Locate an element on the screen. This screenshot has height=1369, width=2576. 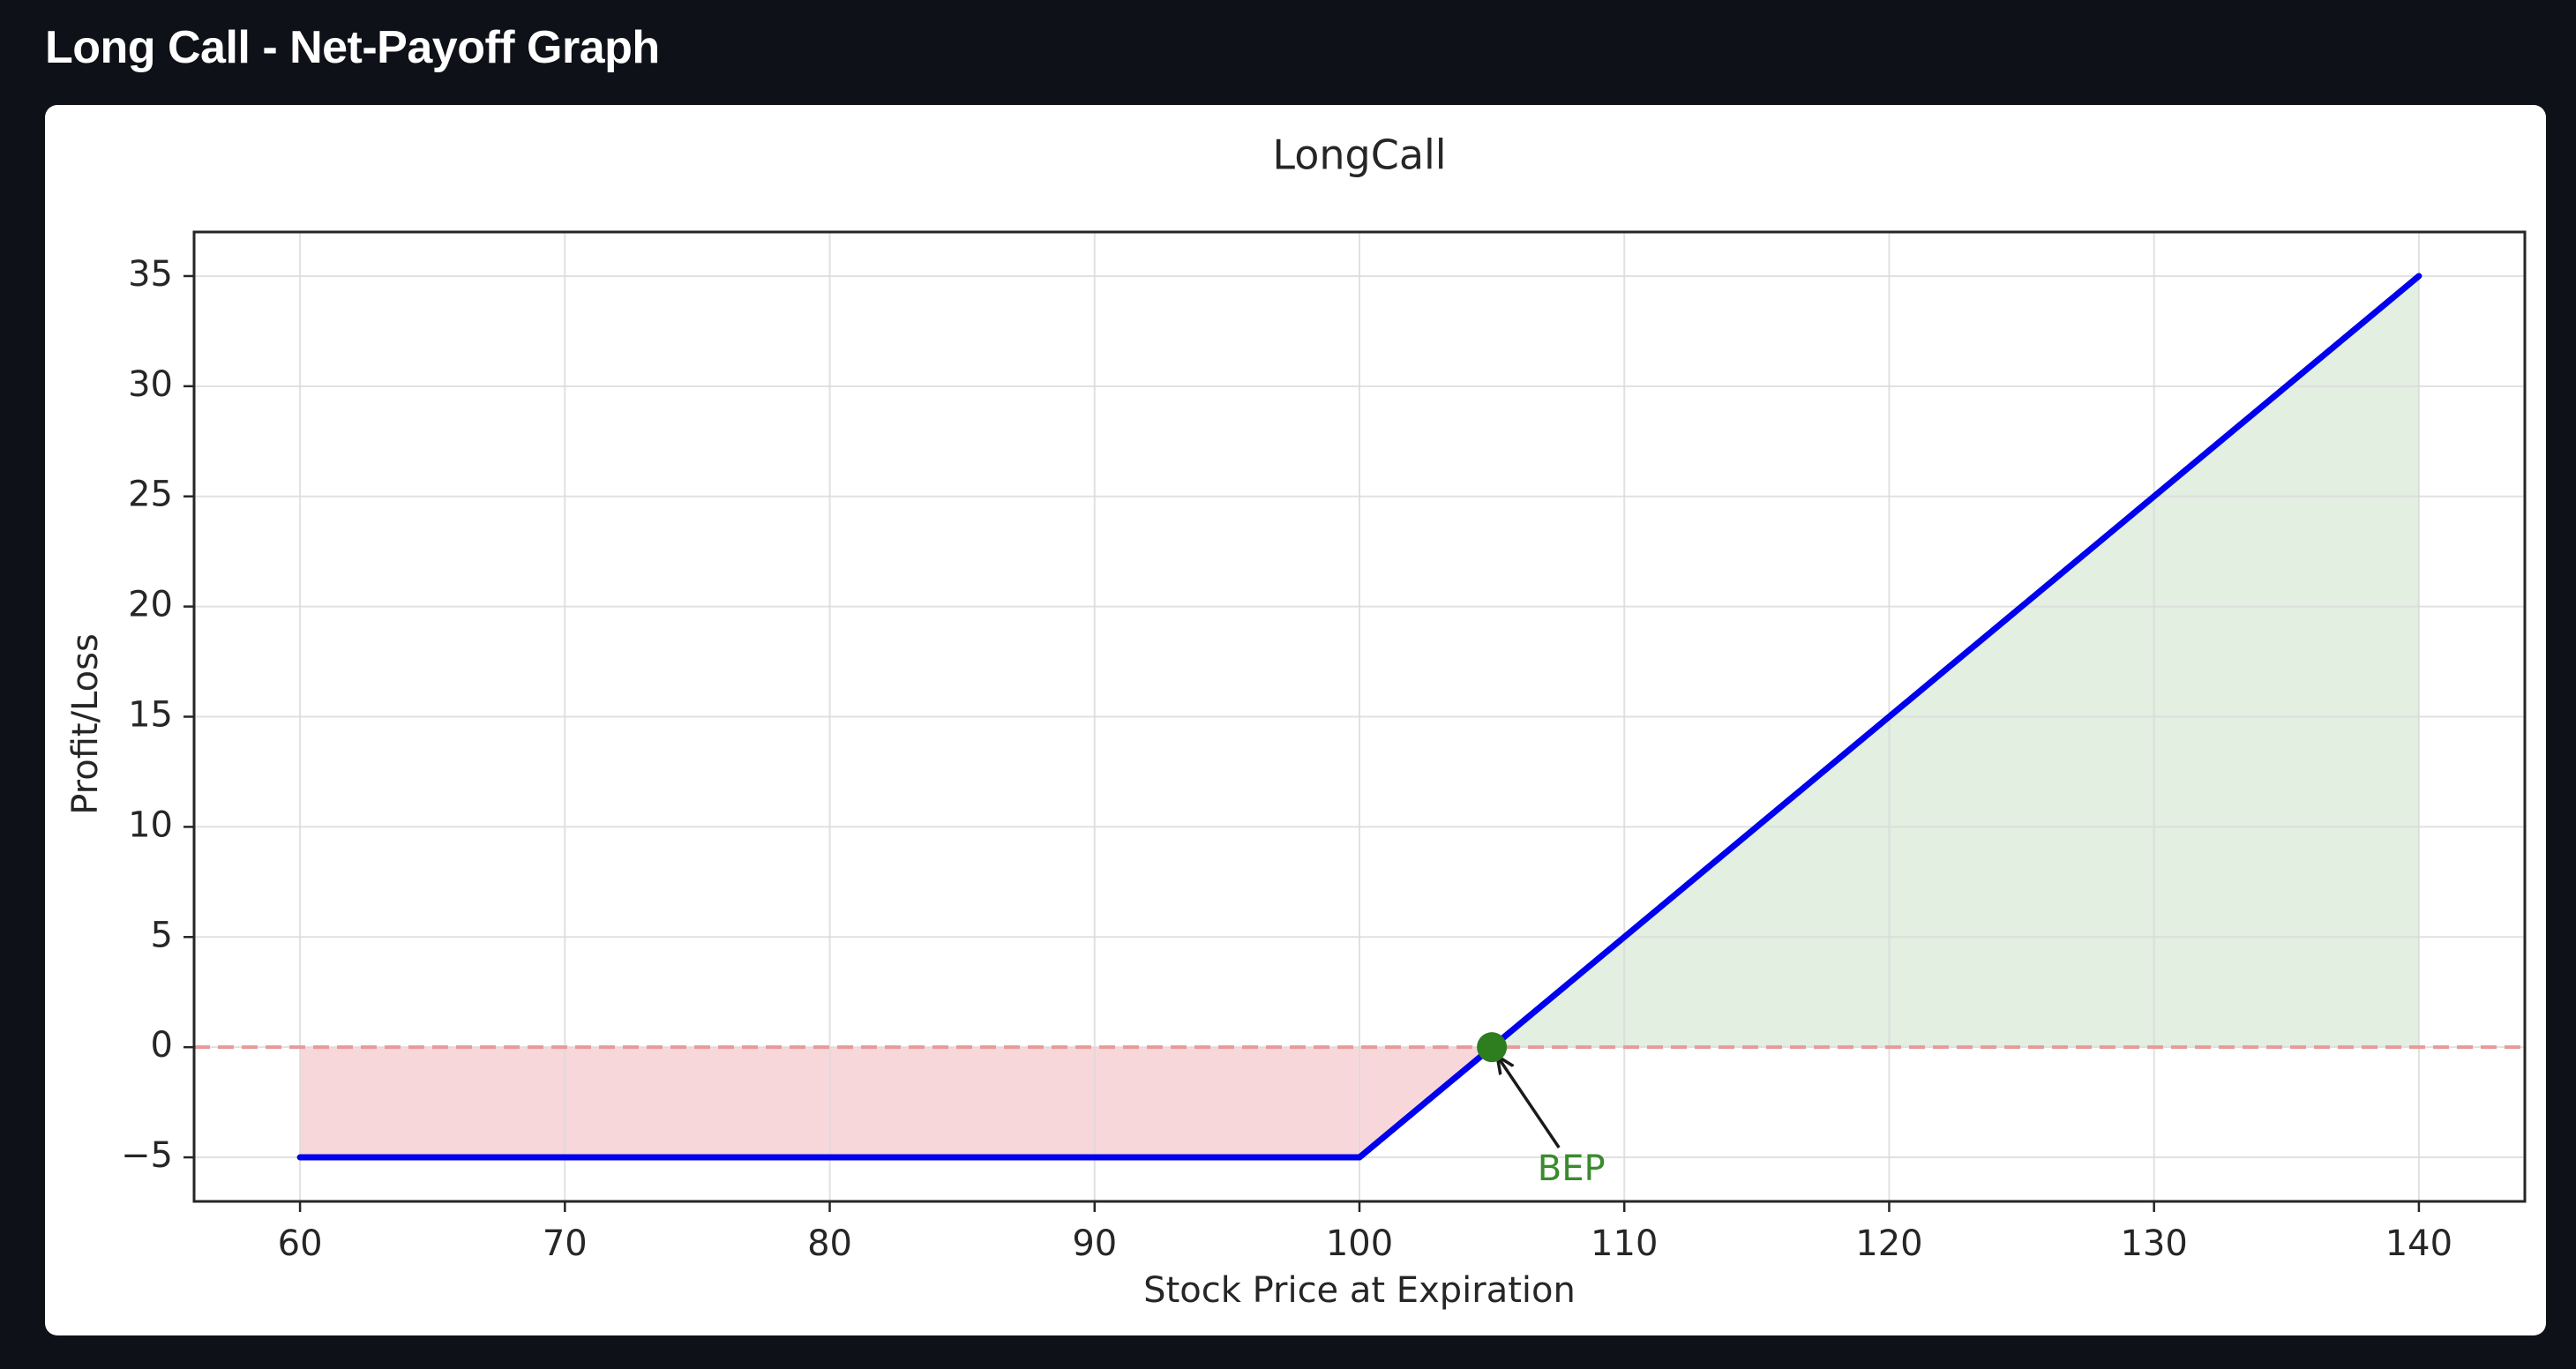
y-tick-label: 10 is located at coordinates (151, 824).